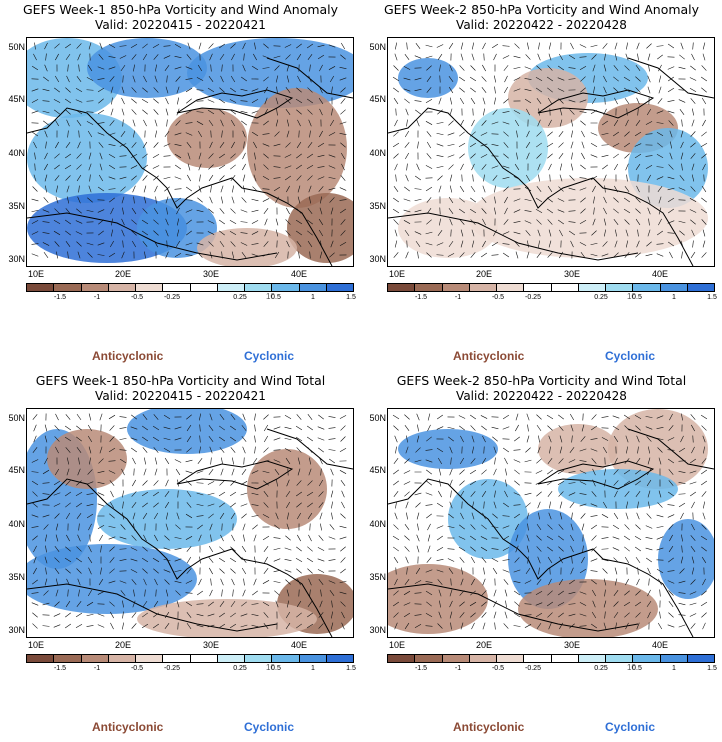 This screenshot has height=742, width=722. What do you see at coordinates (211, 645) in the screenshot?
I see `lon-tick-label: 30E` at bounding box center [211, 645].